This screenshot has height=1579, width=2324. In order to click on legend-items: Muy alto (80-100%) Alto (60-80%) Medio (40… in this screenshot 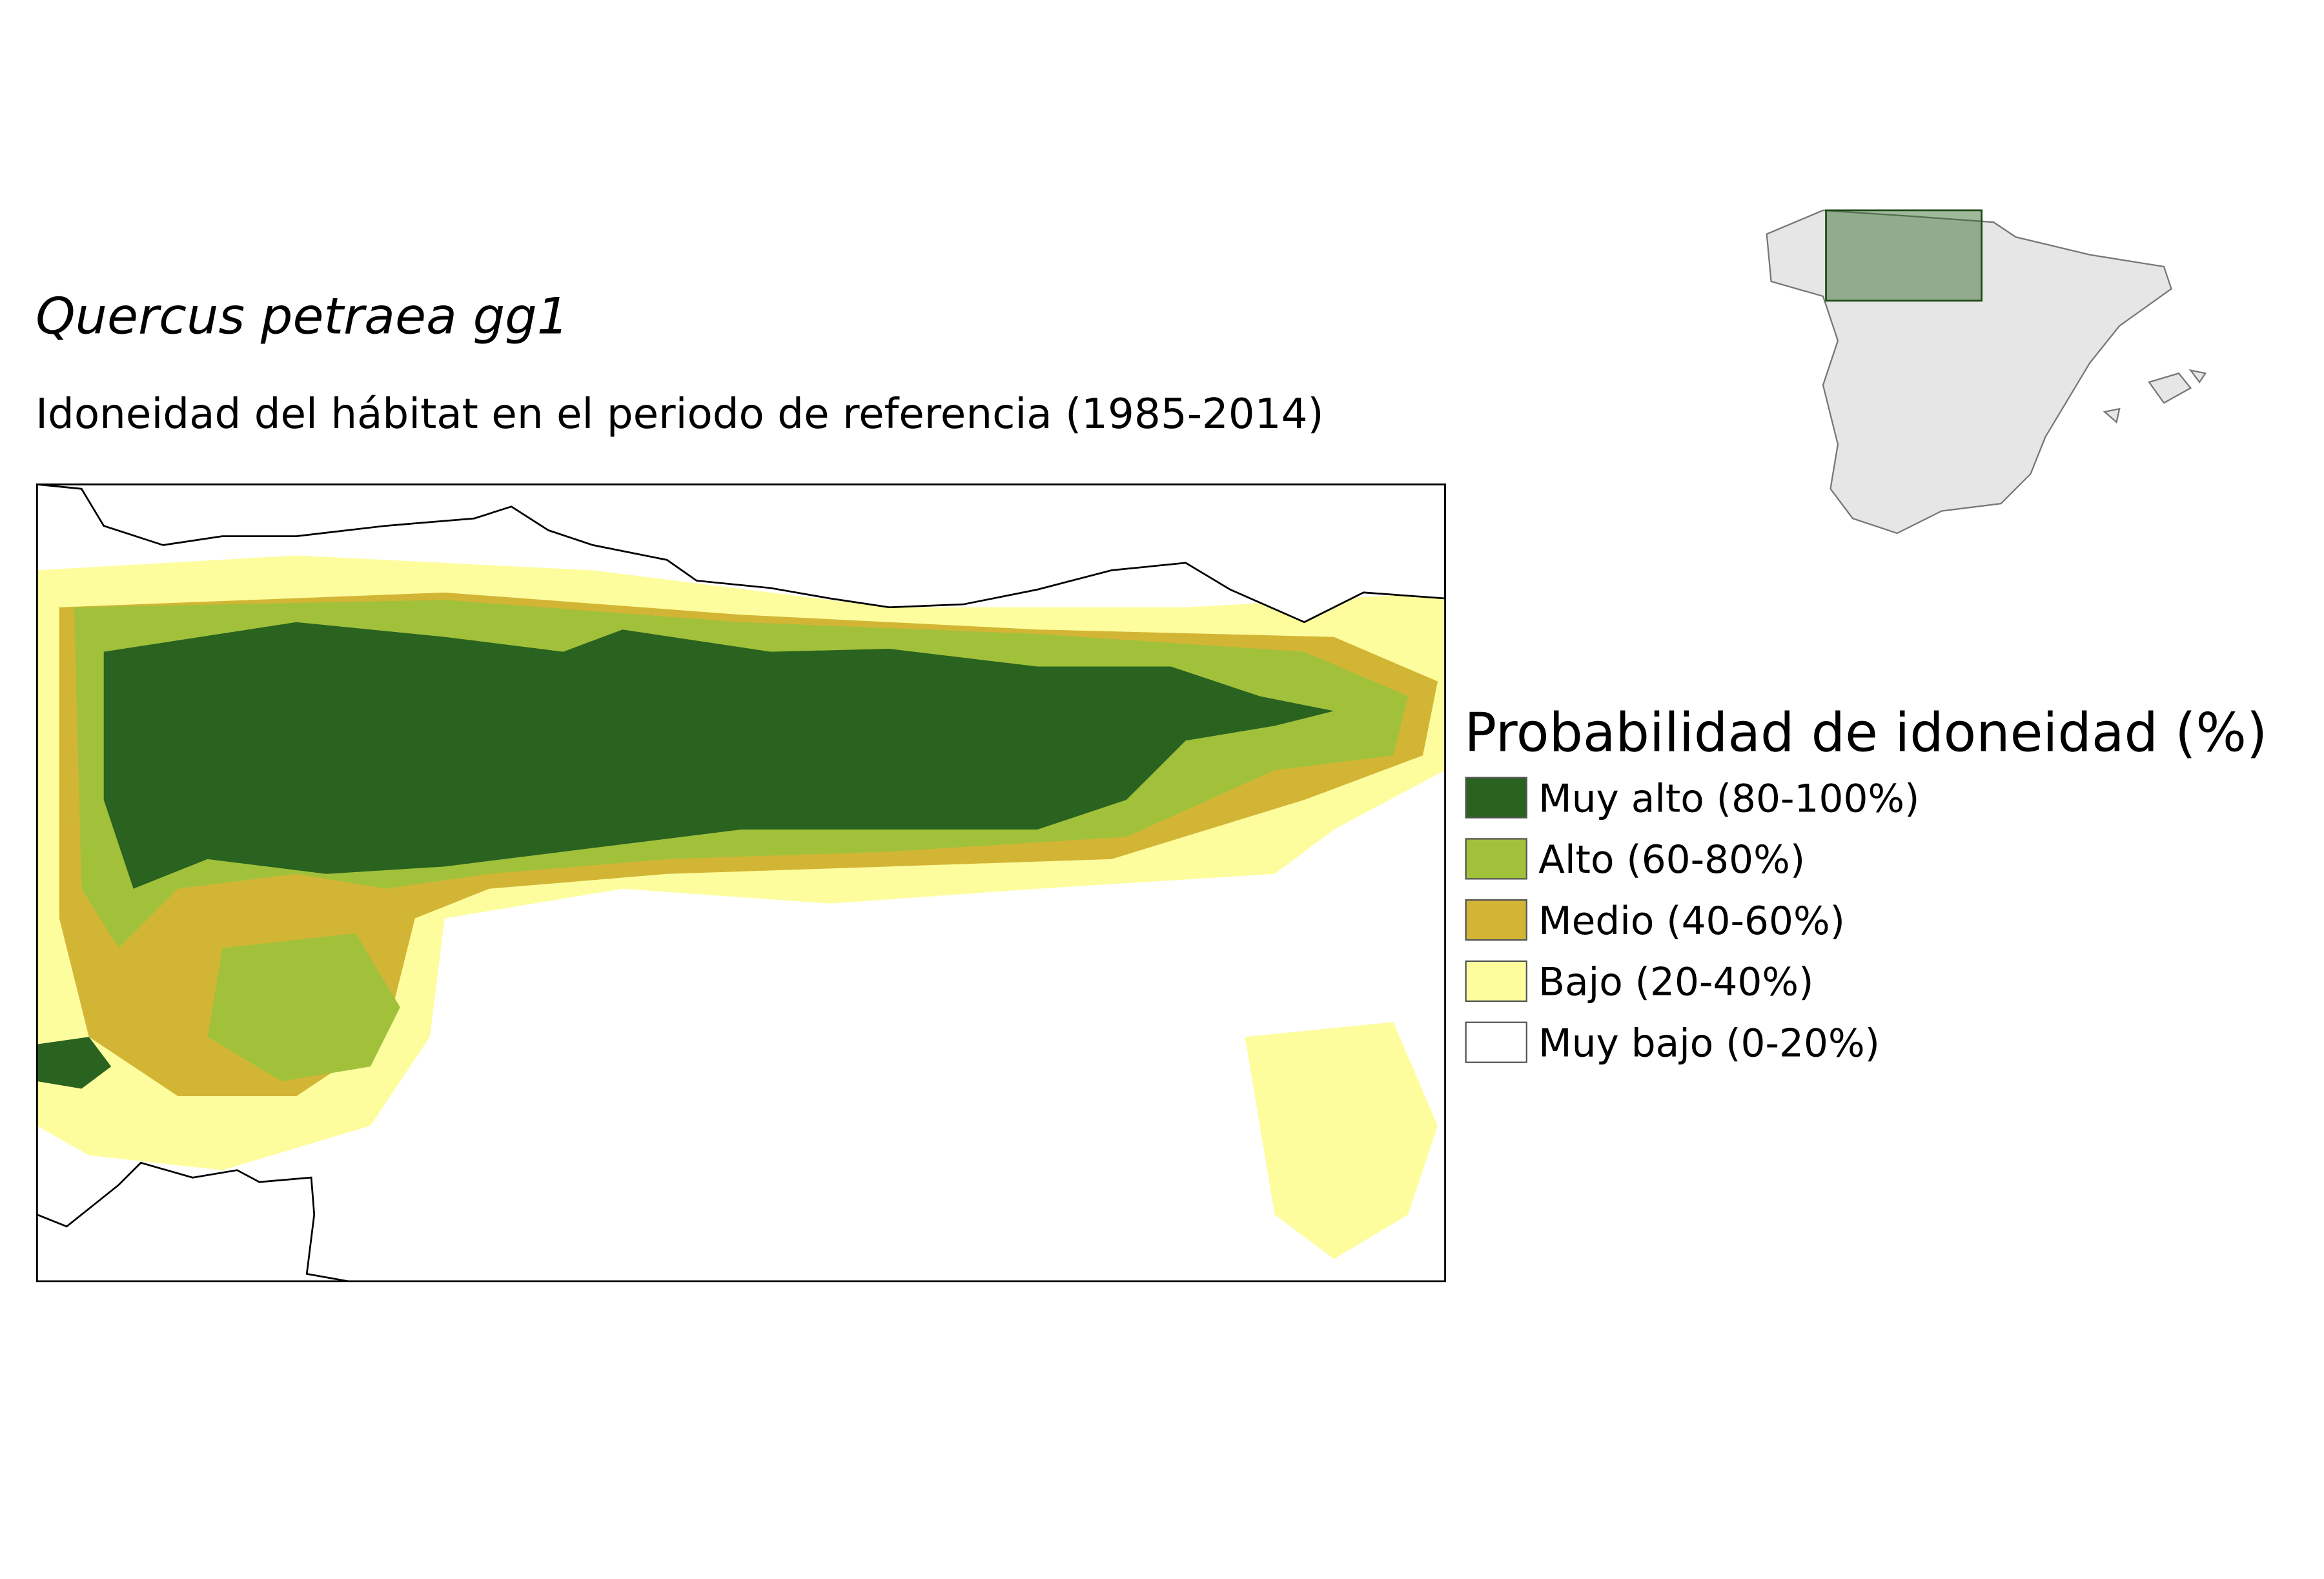, I will do `click(1692, 922)`.